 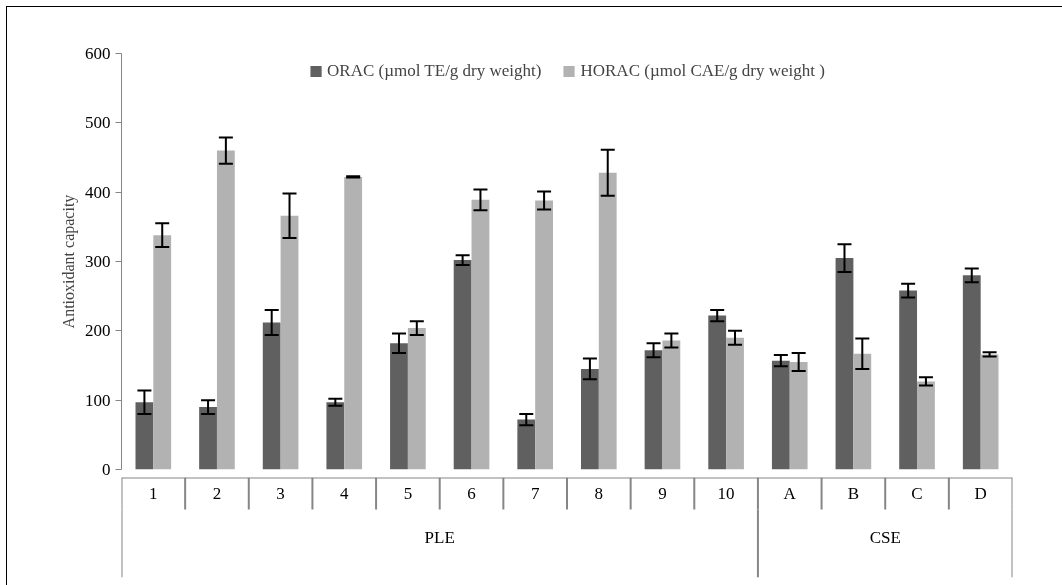 I want to click on x-tick-label: 7, so click(x=535, y=493).